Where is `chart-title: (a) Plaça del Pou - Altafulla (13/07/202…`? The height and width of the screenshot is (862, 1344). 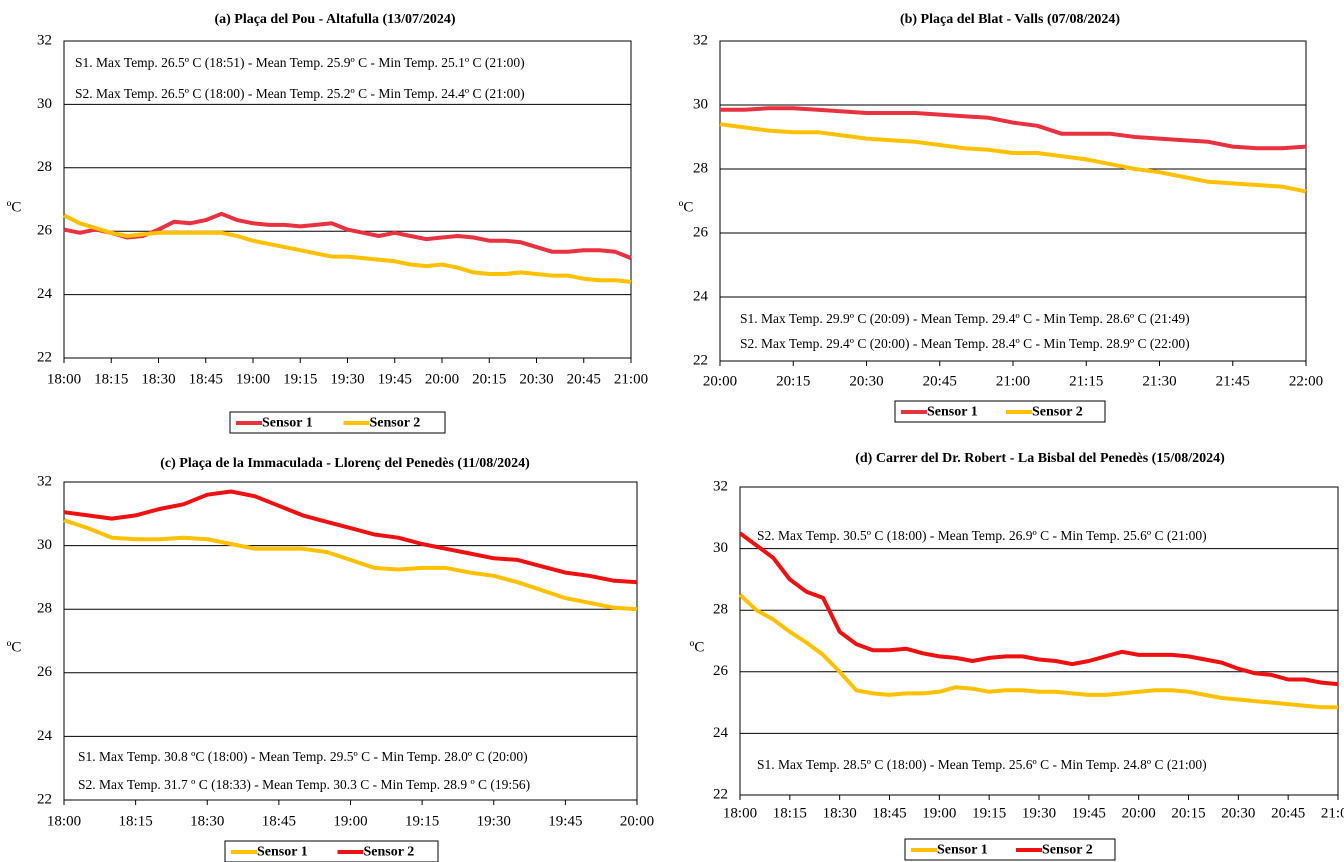
chart-title: (a) Plaça del Pou - Altafulla (13/07/202… is located at coordinates (334, 19).